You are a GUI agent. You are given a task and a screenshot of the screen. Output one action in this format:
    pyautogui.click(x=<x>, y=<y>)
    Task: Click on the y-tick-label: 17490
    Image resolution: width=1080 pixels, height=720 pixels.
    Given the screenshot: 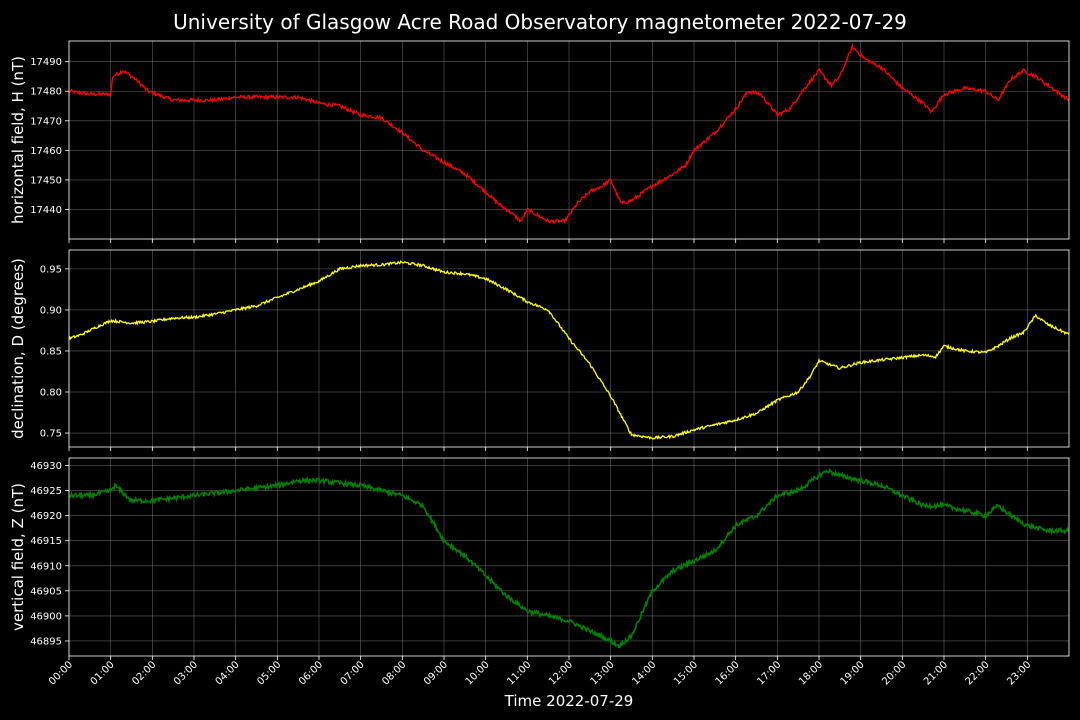 What is the action you would take?
    pyautogui.click(x=46, y=62)
    